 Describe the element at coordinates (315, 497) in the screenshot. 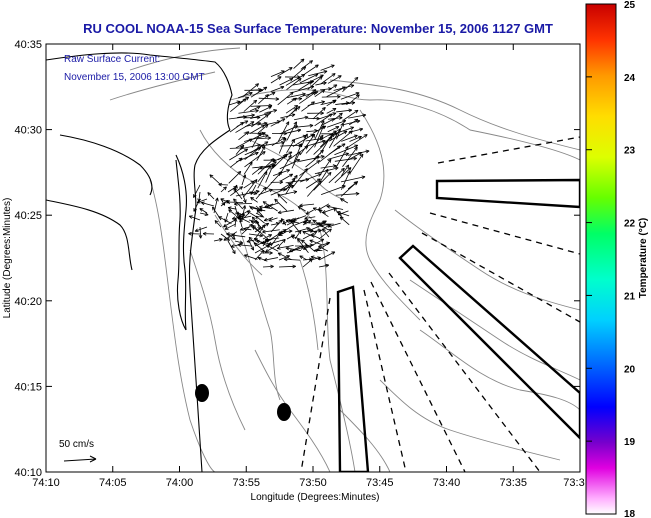

I see `x-axis-label: Longitude (Degrees:Minutes)` at that location.